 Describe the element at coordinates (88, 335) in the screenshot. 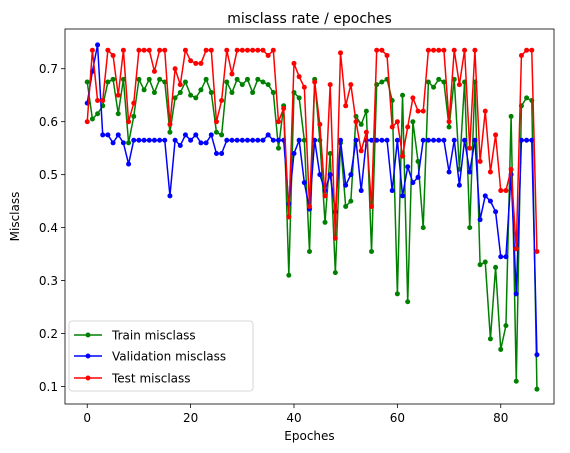

I see `legend-marker-train` at that location.